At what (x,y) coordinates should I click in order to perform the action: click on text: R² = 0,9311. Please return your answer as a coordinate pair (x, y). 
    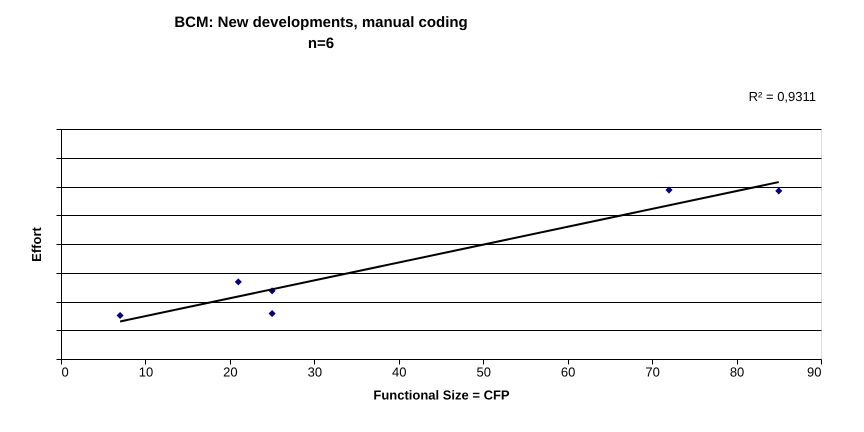
    Looking at the image, I should click on (782, 96).